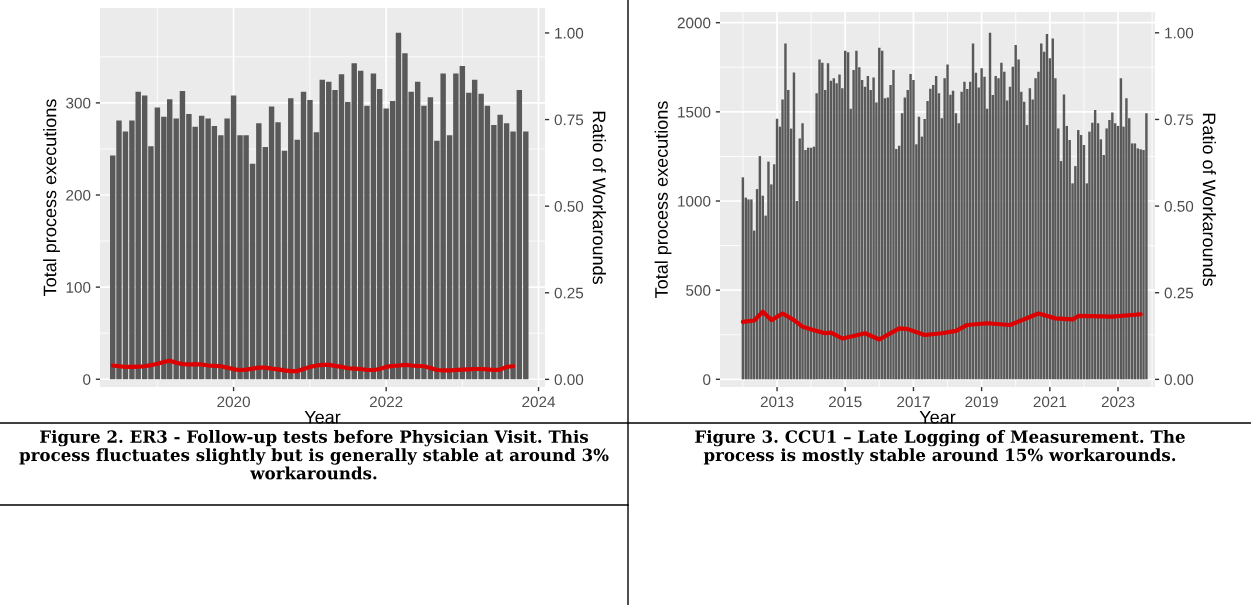 Image resolution: width=1251 pixels, height=605 pixels. Describe the element at coordinates (78, 287) in the screenshot. I see `y-tick-label: 100` at that location.